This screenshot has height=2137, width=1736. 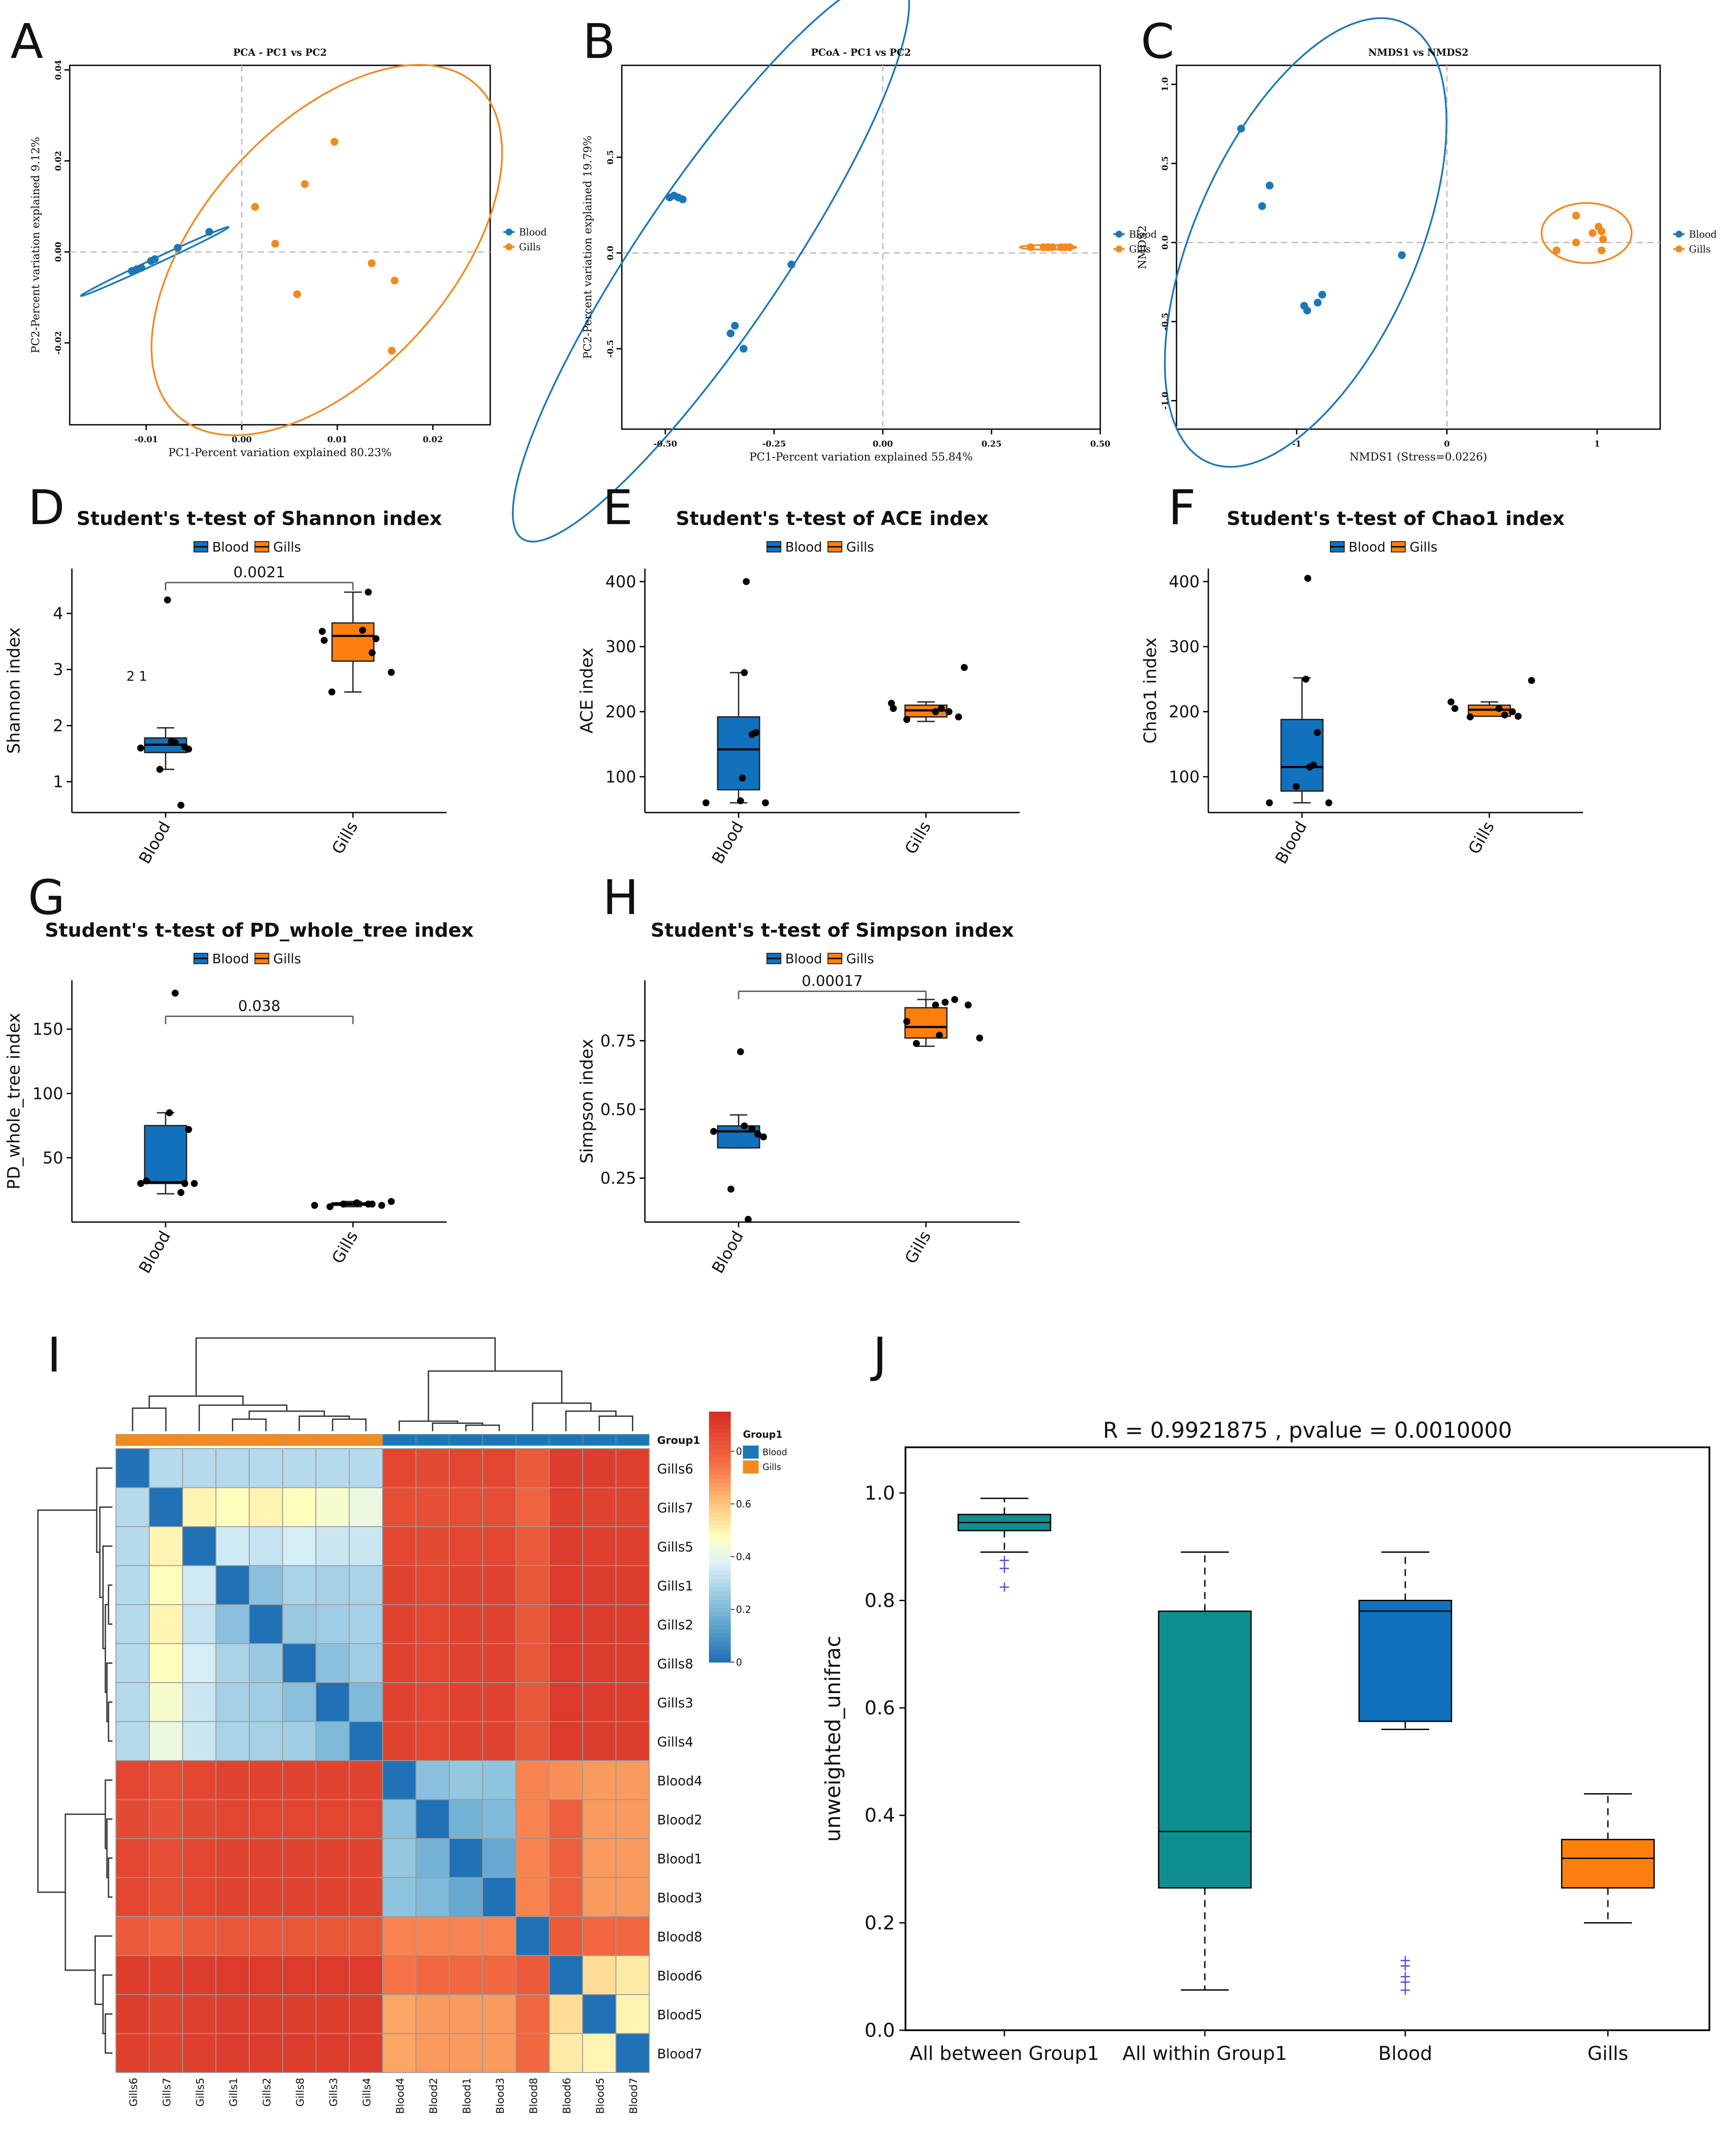 What do you see at coordinates (300, 2092) in the screenshot?
I see `column-label: Gills8` at bounding box center [300, 2092].